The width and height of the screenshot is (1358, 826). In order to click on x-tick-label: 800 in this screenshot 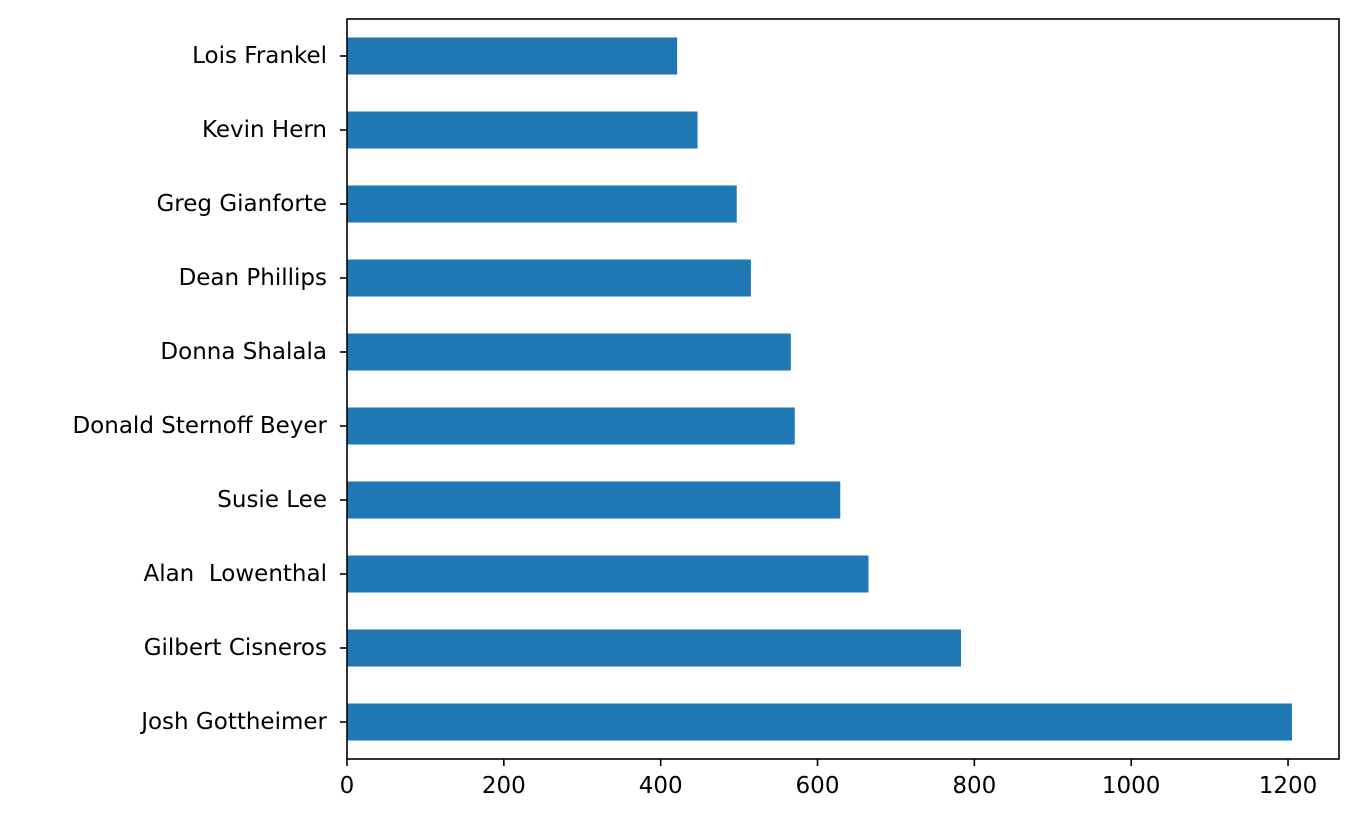, I will do `click(974, 786)`.